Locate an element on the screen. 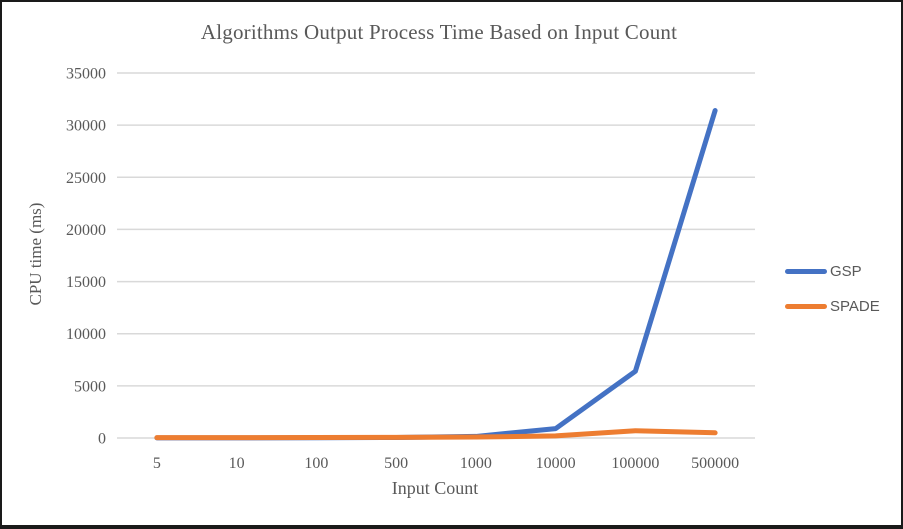 The height and width of the screenshot is (529, 903). x-tick-label: 1000 is located at coordinates (476, 463).